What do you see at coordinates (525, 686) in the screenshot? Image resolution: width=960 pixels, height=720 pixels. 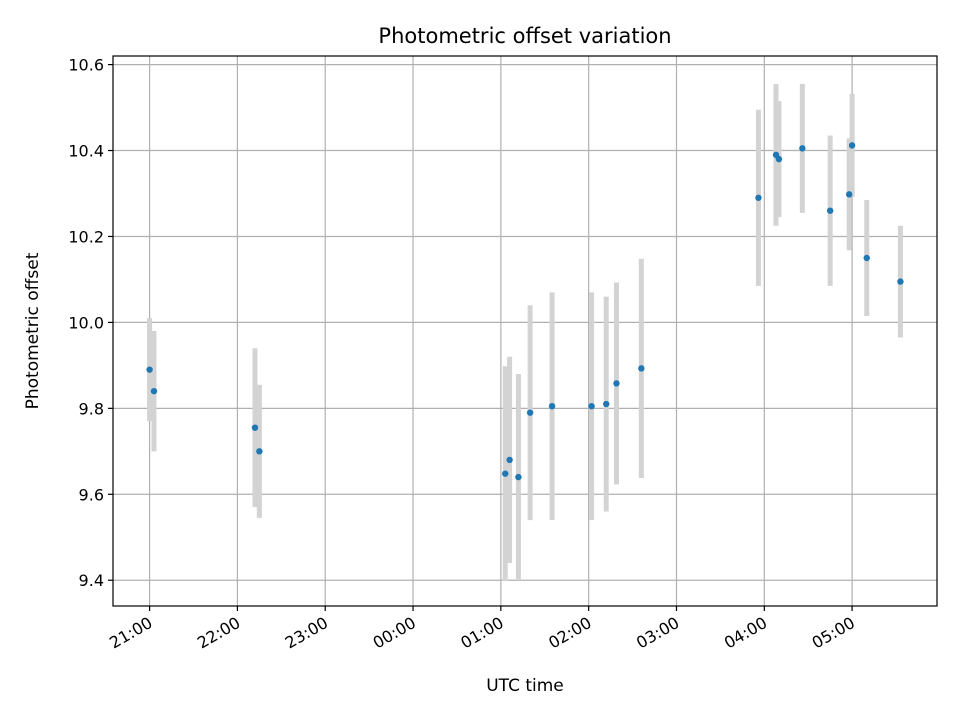 I see `x-axis-label: UTC time` at bounding box center [525, 686].